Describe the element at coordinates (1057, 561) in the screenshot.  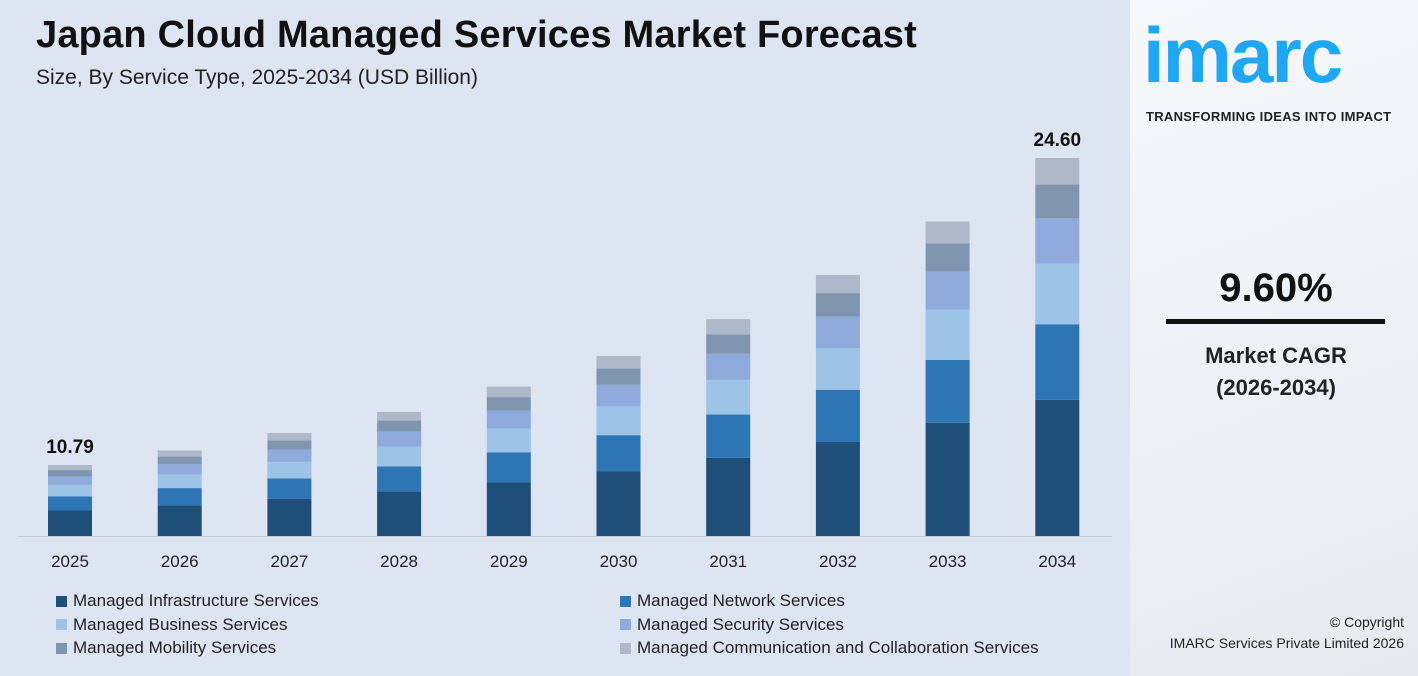
I see `x-tick-label: 2034` at that location.